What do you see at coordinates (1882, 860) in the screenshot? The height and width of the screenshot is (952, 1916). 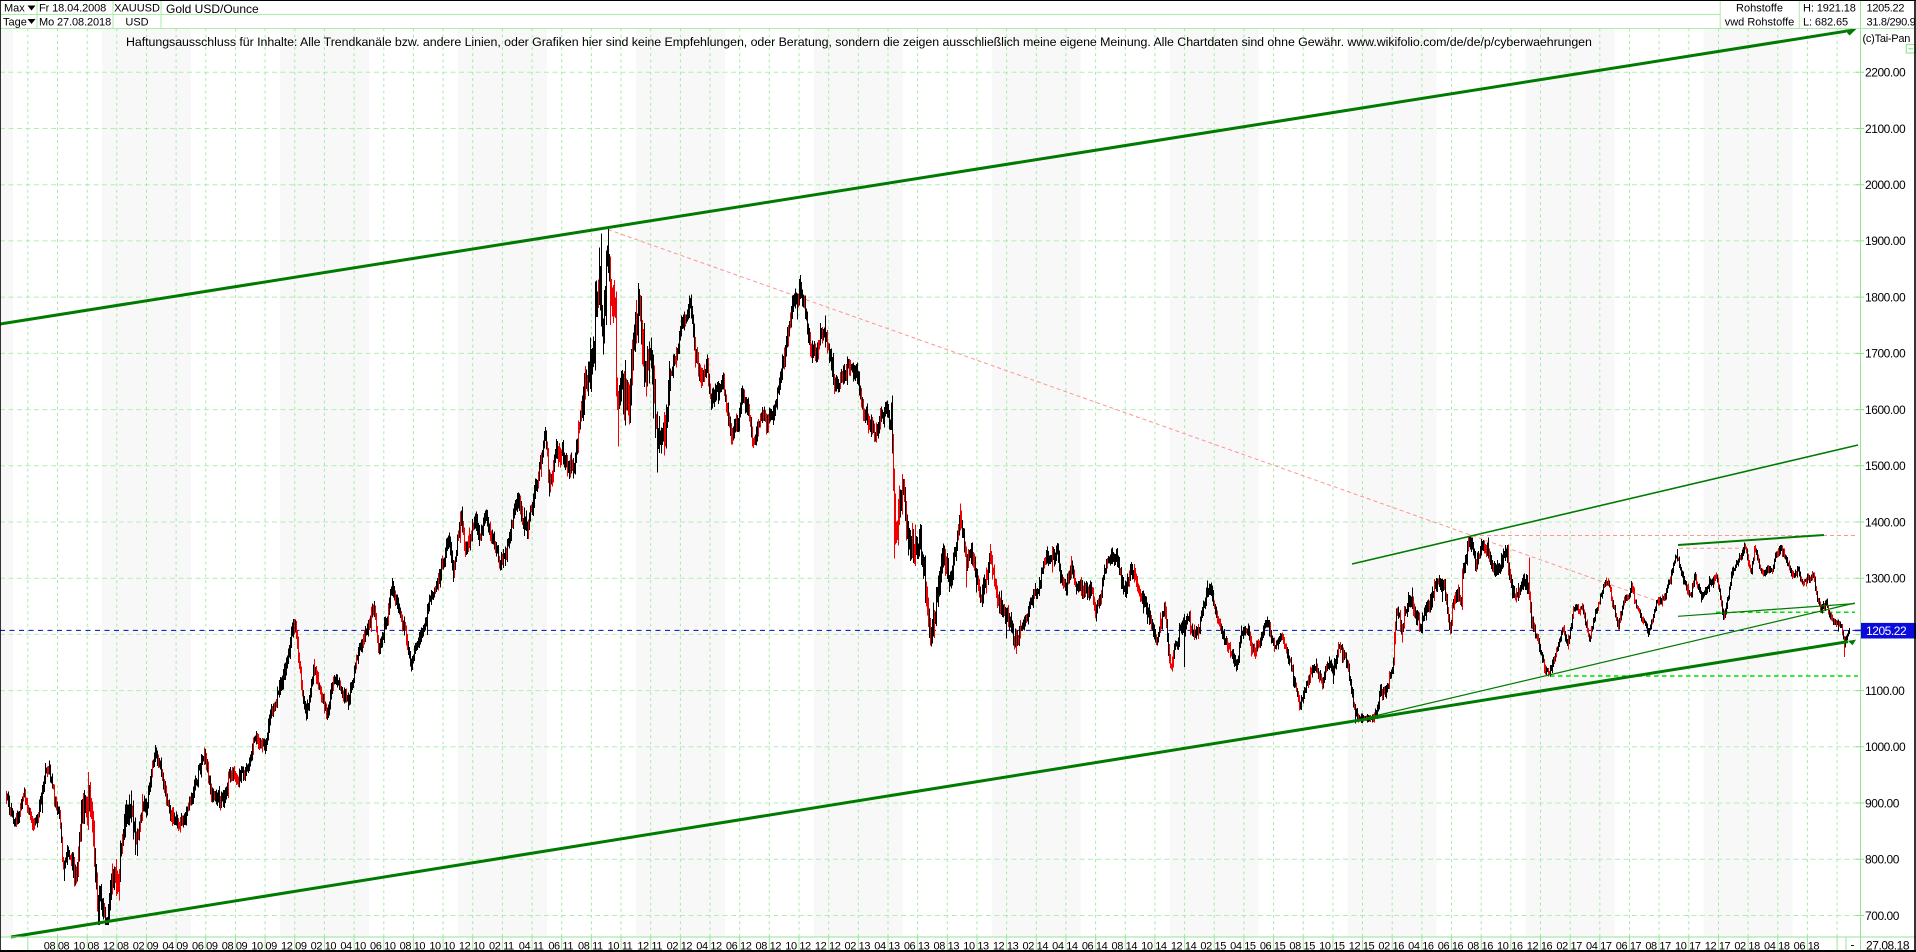 I see `svg-text: 800.00` at bounding box center [1882, 860].